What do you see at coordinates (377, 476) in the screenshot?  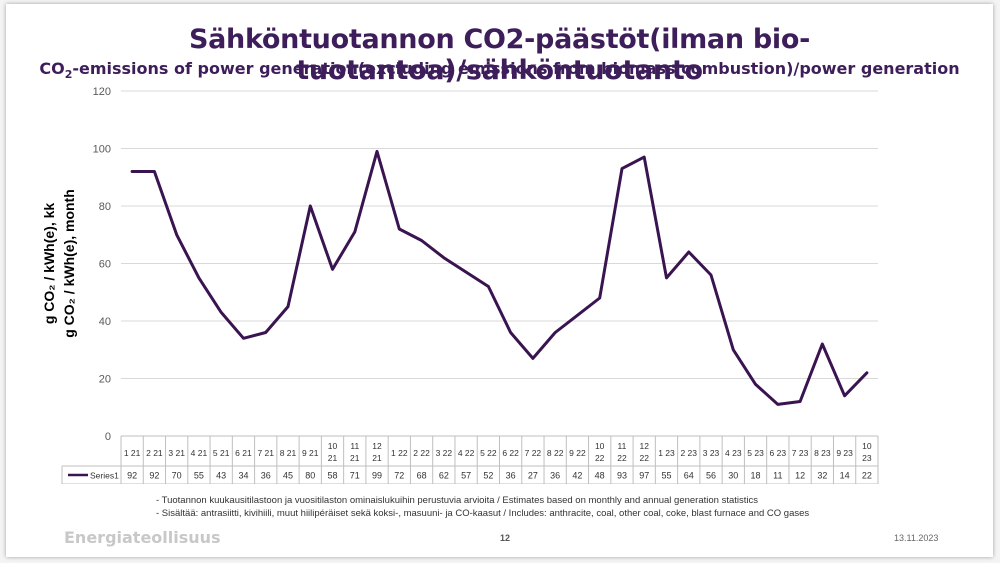 I see `data-value-label: 99` at bounding box center [377, 476].